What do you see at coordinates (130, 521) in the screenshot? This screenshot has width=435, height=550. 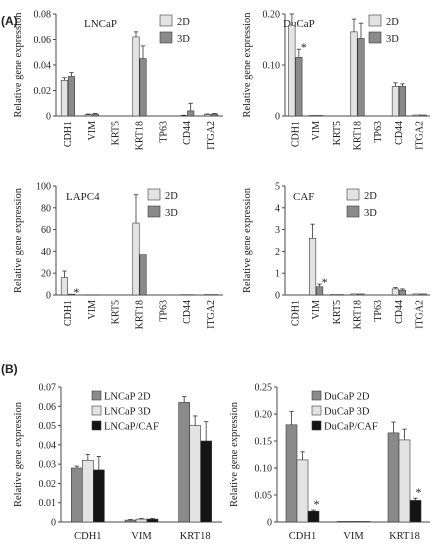 I see `bar-lncap-2d-vim` at bounding box center [130, 521].